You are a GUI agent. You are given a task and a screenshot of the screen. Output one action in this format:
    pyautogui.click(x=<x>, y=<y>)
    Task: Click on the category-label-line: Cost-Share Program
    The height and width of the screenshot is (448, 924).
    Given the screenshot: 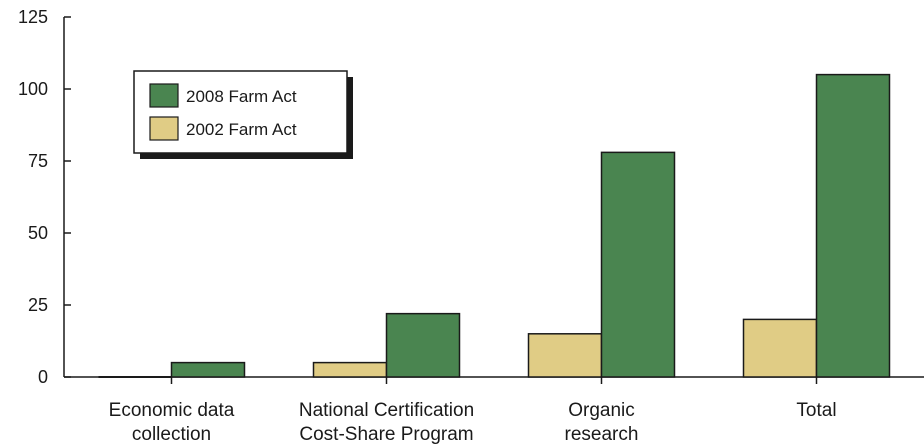 What is the action you would take?
    pyautogui.click(x=386, y=434)
    